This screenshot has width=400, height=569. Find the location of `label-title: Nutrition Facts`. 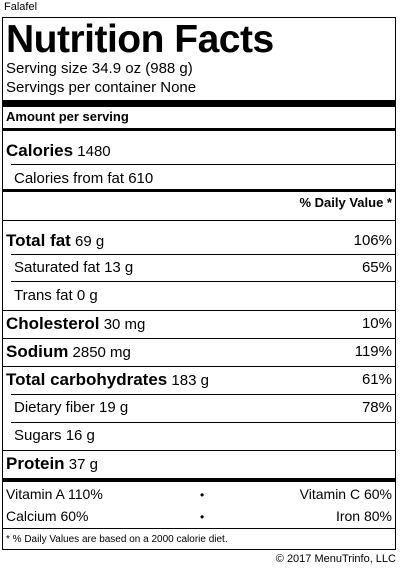

label-title: Nutrition Facts is located at coordinates (140, 39).